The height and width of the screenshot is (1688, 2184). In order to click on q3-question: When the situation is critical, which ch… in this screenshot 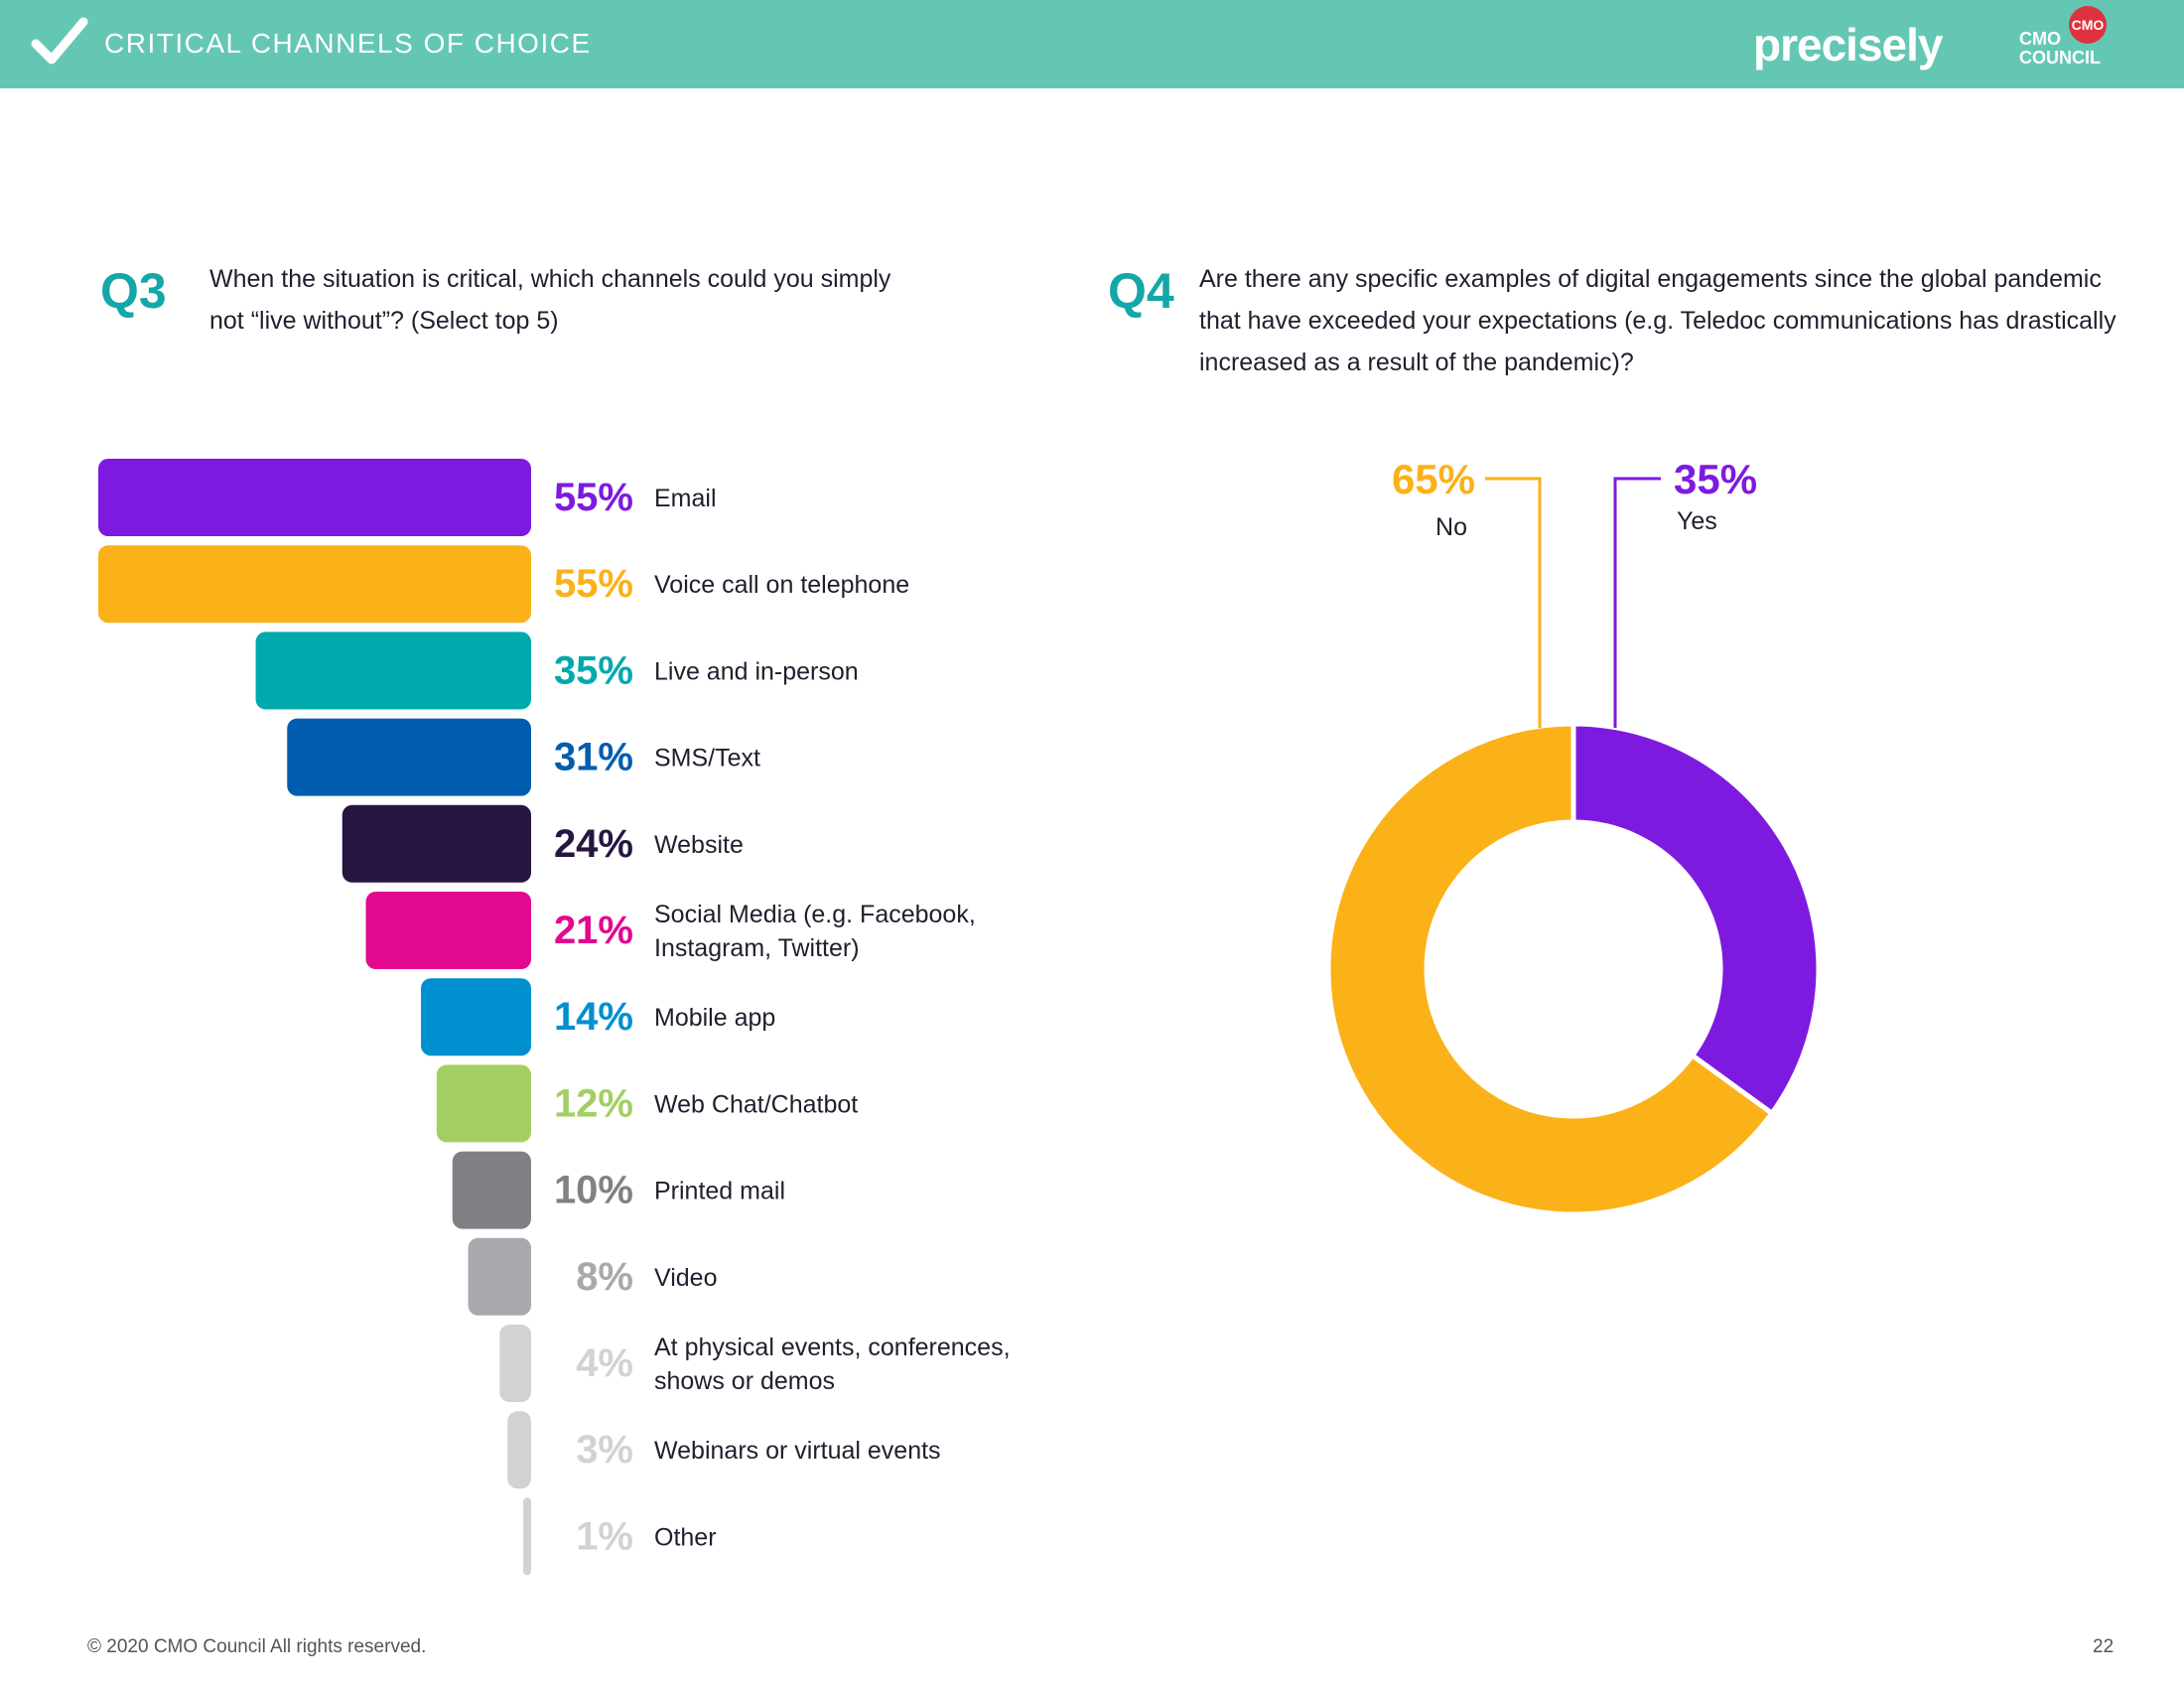, I will do `click(550, 300)`.